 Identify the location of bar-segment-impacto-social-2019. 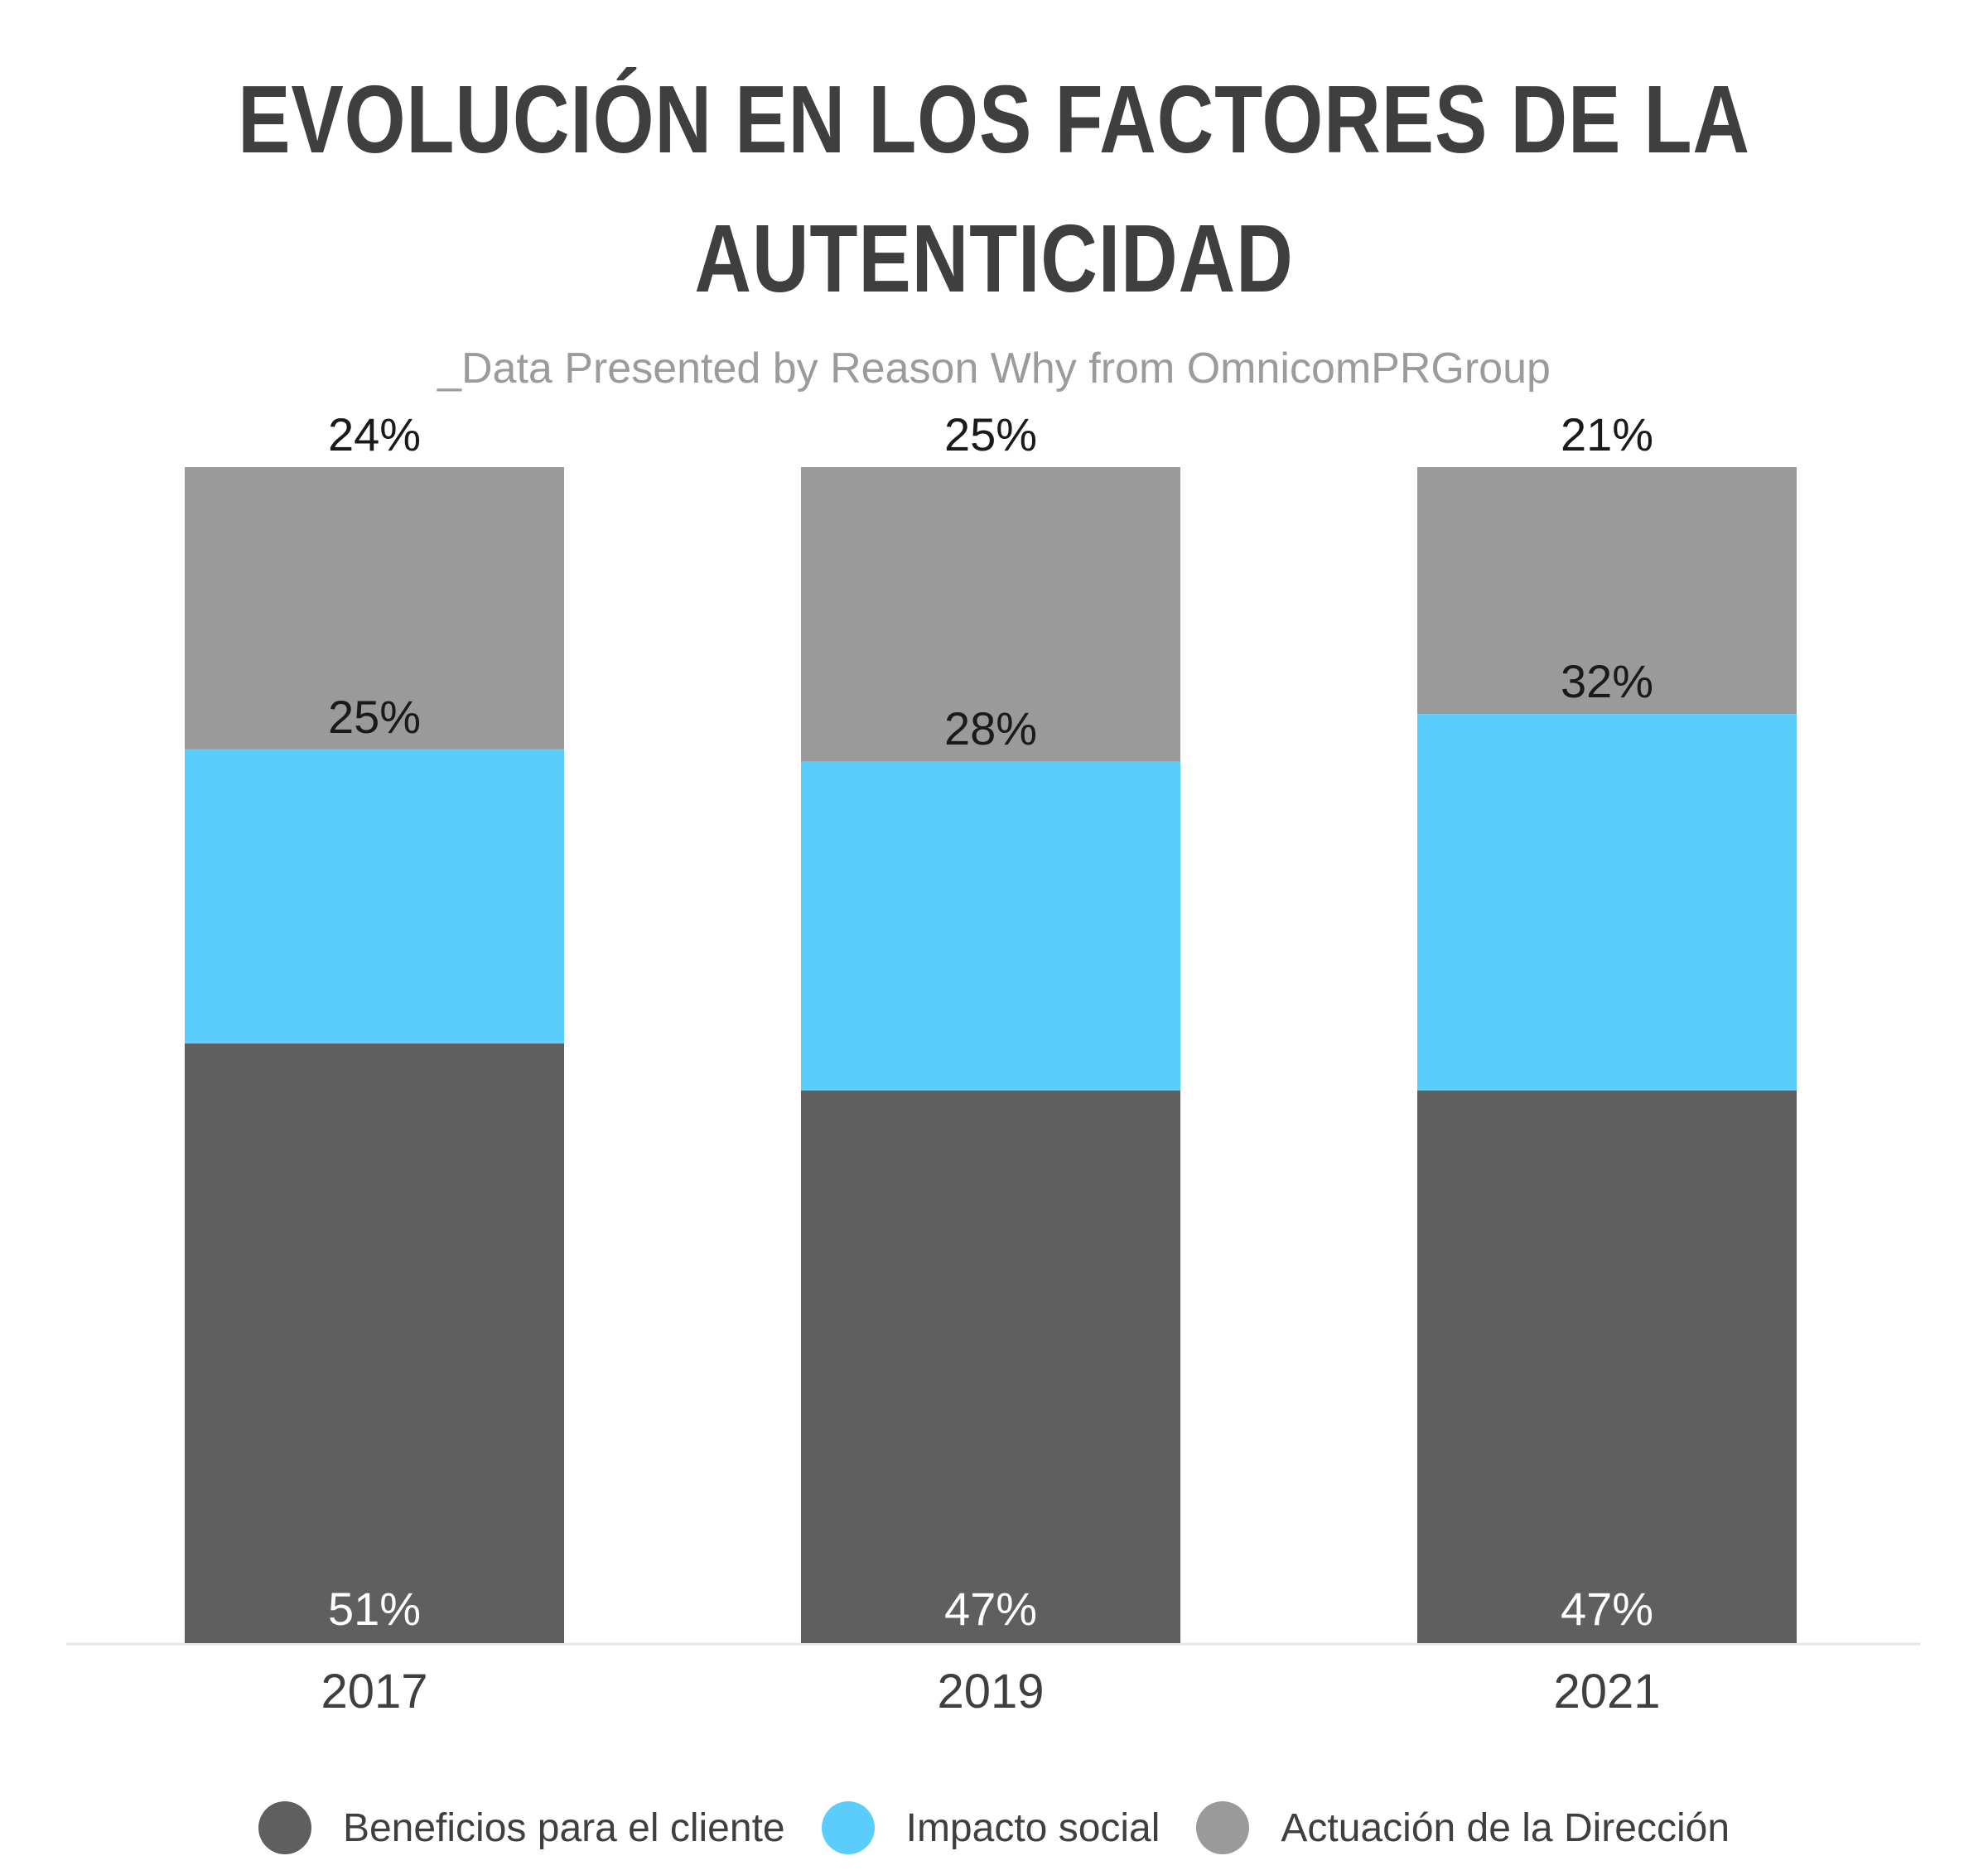
(990, 926).